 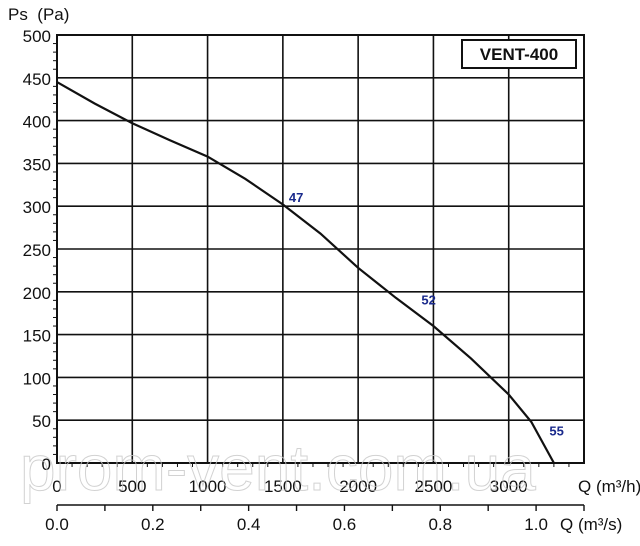 I want to click on y-tick-label: 500, so click(x=37, y=36).